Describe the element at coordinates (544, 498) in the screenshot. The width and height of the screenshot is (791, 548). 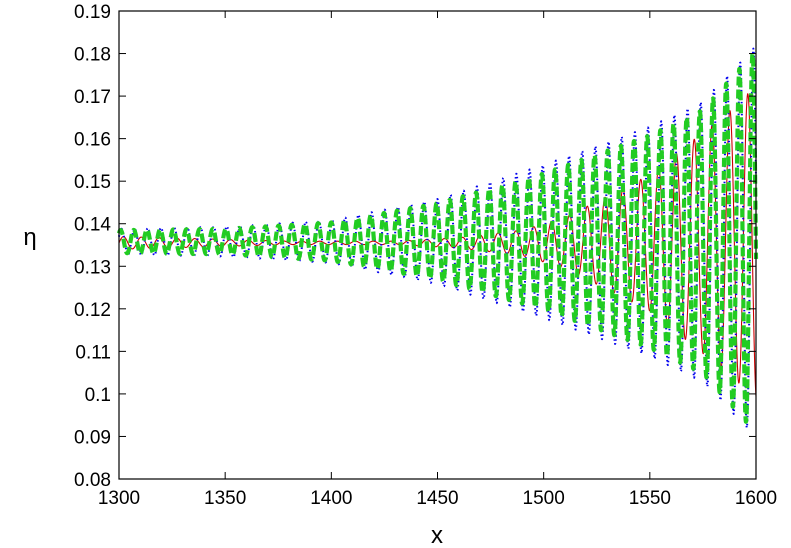
I see `x-tick-label: 1500` at that location.